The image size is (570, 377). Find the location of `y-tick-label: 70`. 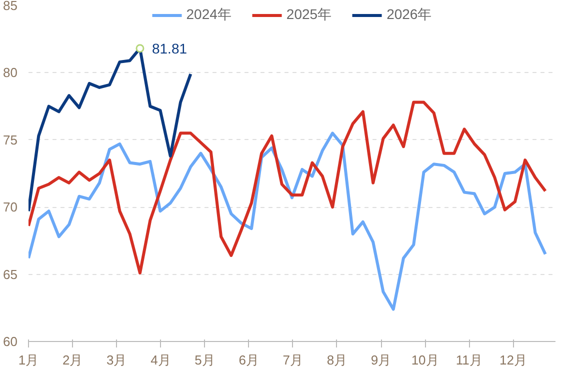

y-tick-label: 70 is located at coordinates (10, 207).